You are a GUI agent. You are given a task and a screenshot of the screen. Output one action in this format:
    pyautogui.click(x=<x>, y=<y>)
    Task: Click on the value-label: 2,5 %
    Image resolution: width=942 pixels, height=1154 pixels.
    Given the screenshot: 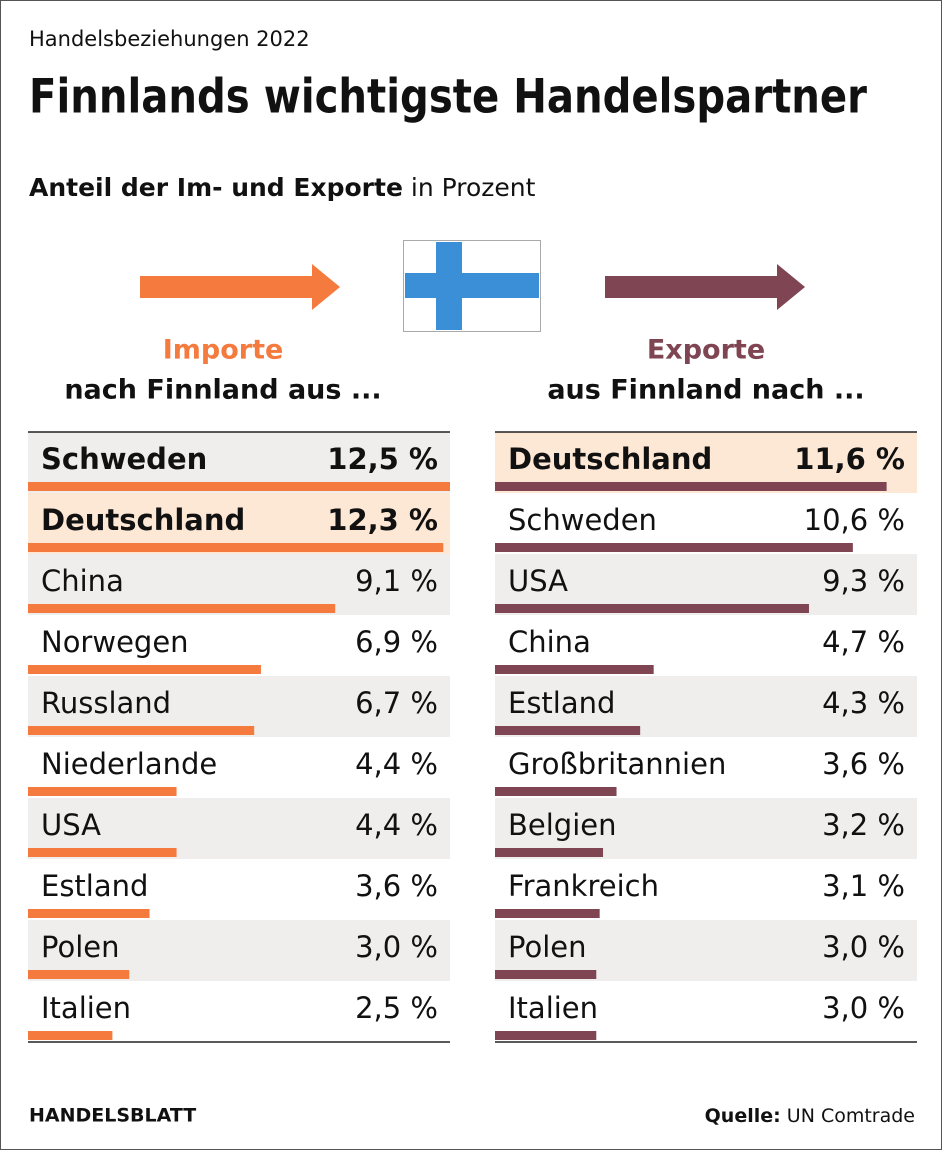 What is the action you would take?
    pyautogui.click(x=396, y=1008)
    